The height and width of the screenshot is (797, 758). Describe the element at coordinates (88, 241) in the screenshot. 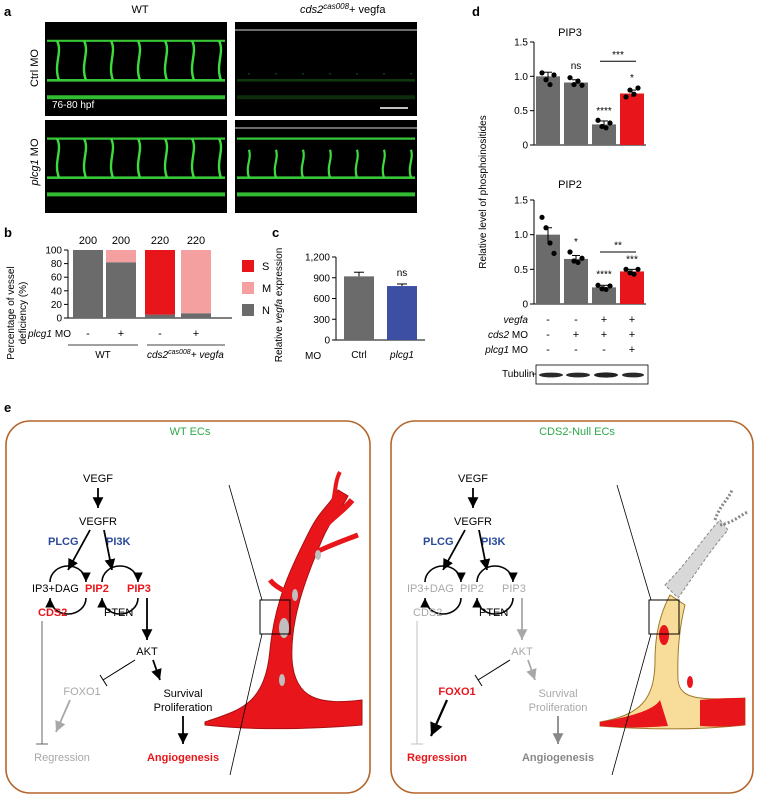

I see `b-n-label: 200` at that location.